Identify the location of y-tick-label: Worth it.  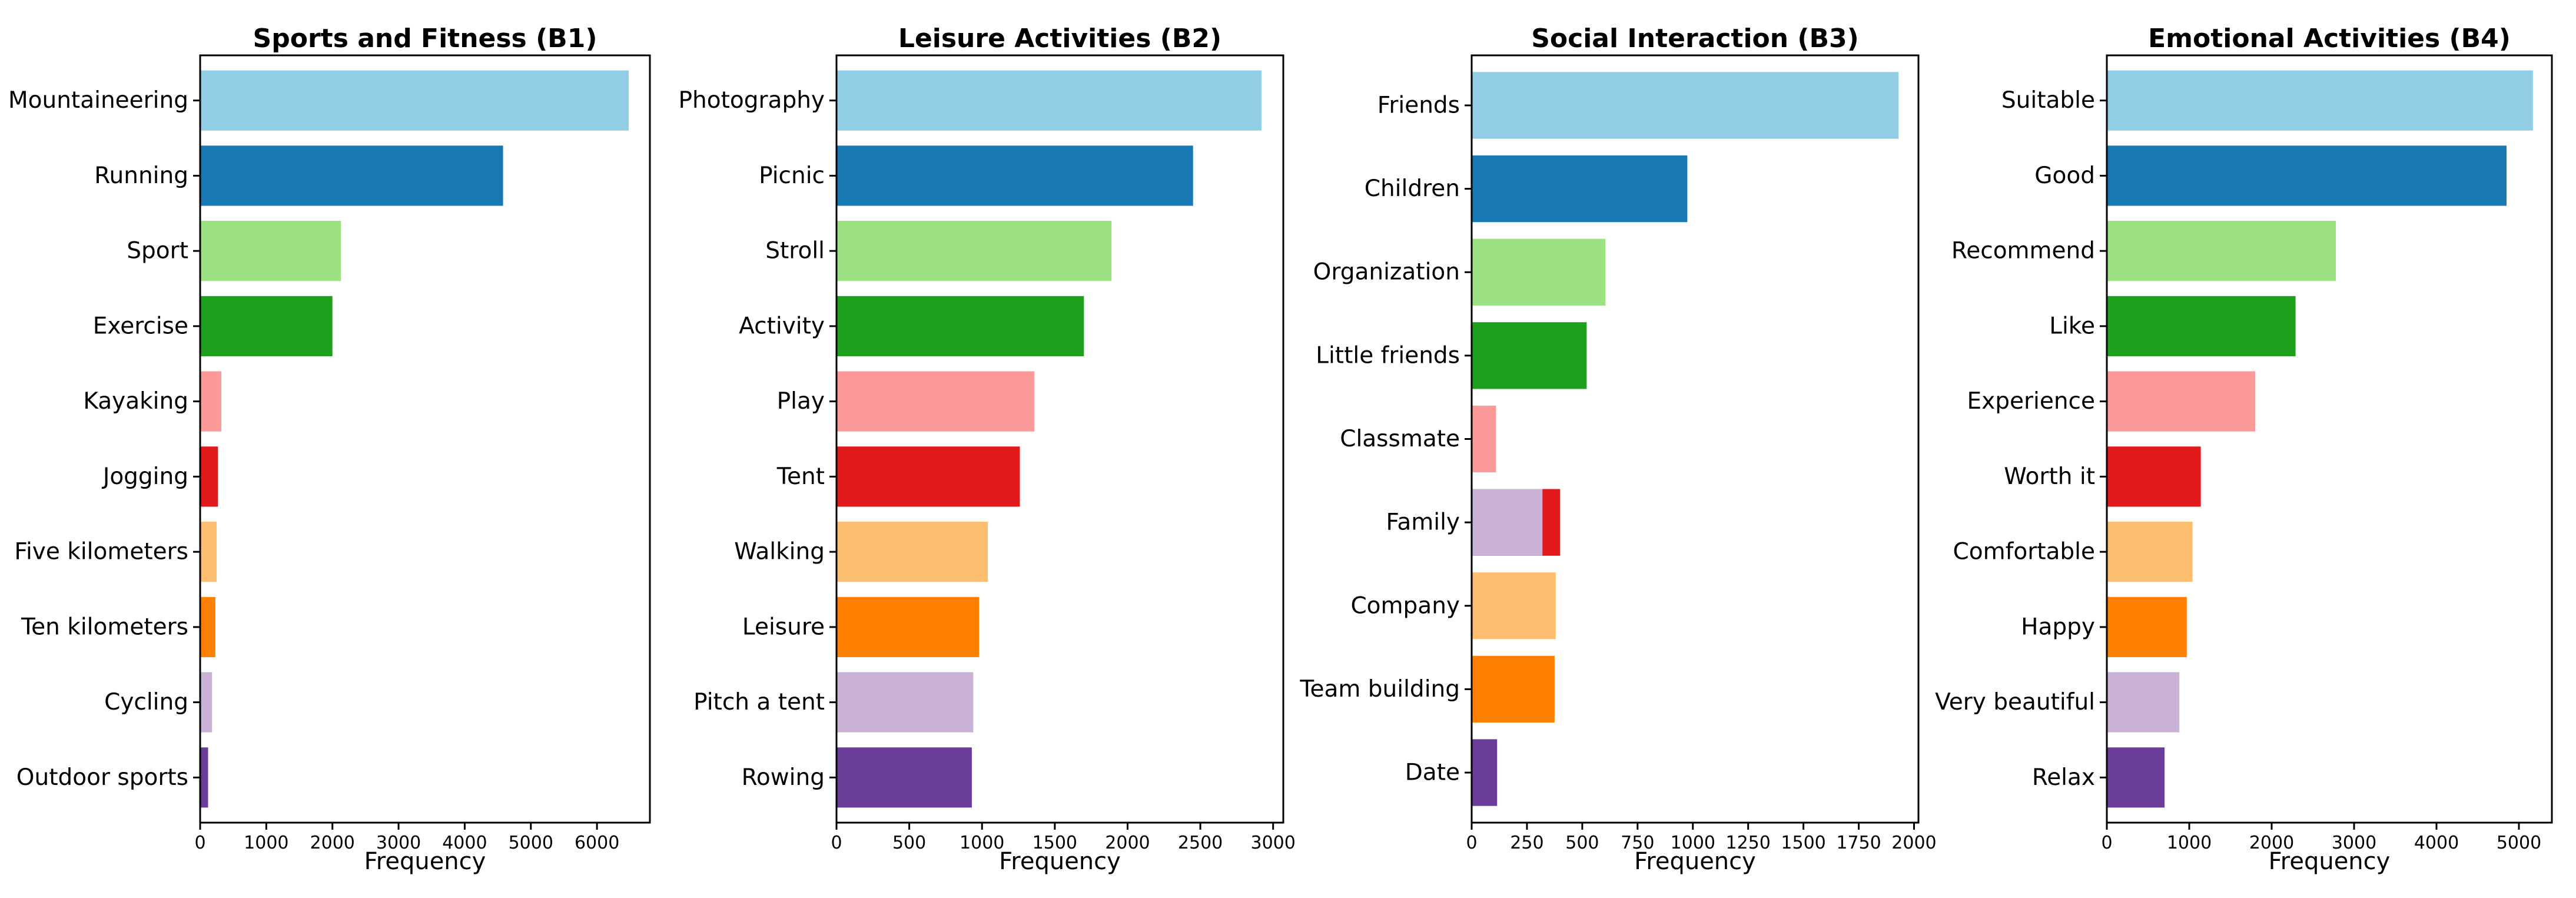
(2049, 477).